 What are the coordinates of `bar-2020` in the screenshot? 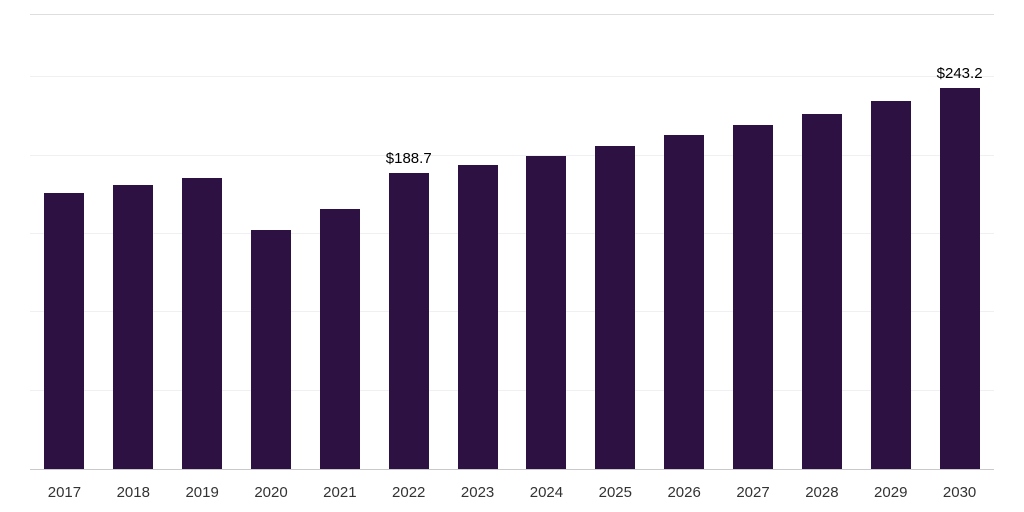 It's located at (271, 349).